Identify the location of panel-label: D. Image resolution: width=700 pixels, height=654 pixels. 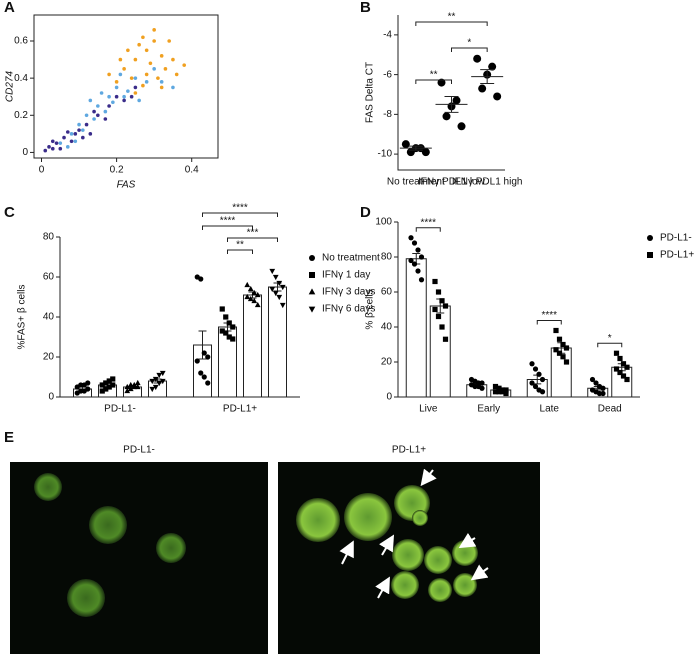
(365, 212).